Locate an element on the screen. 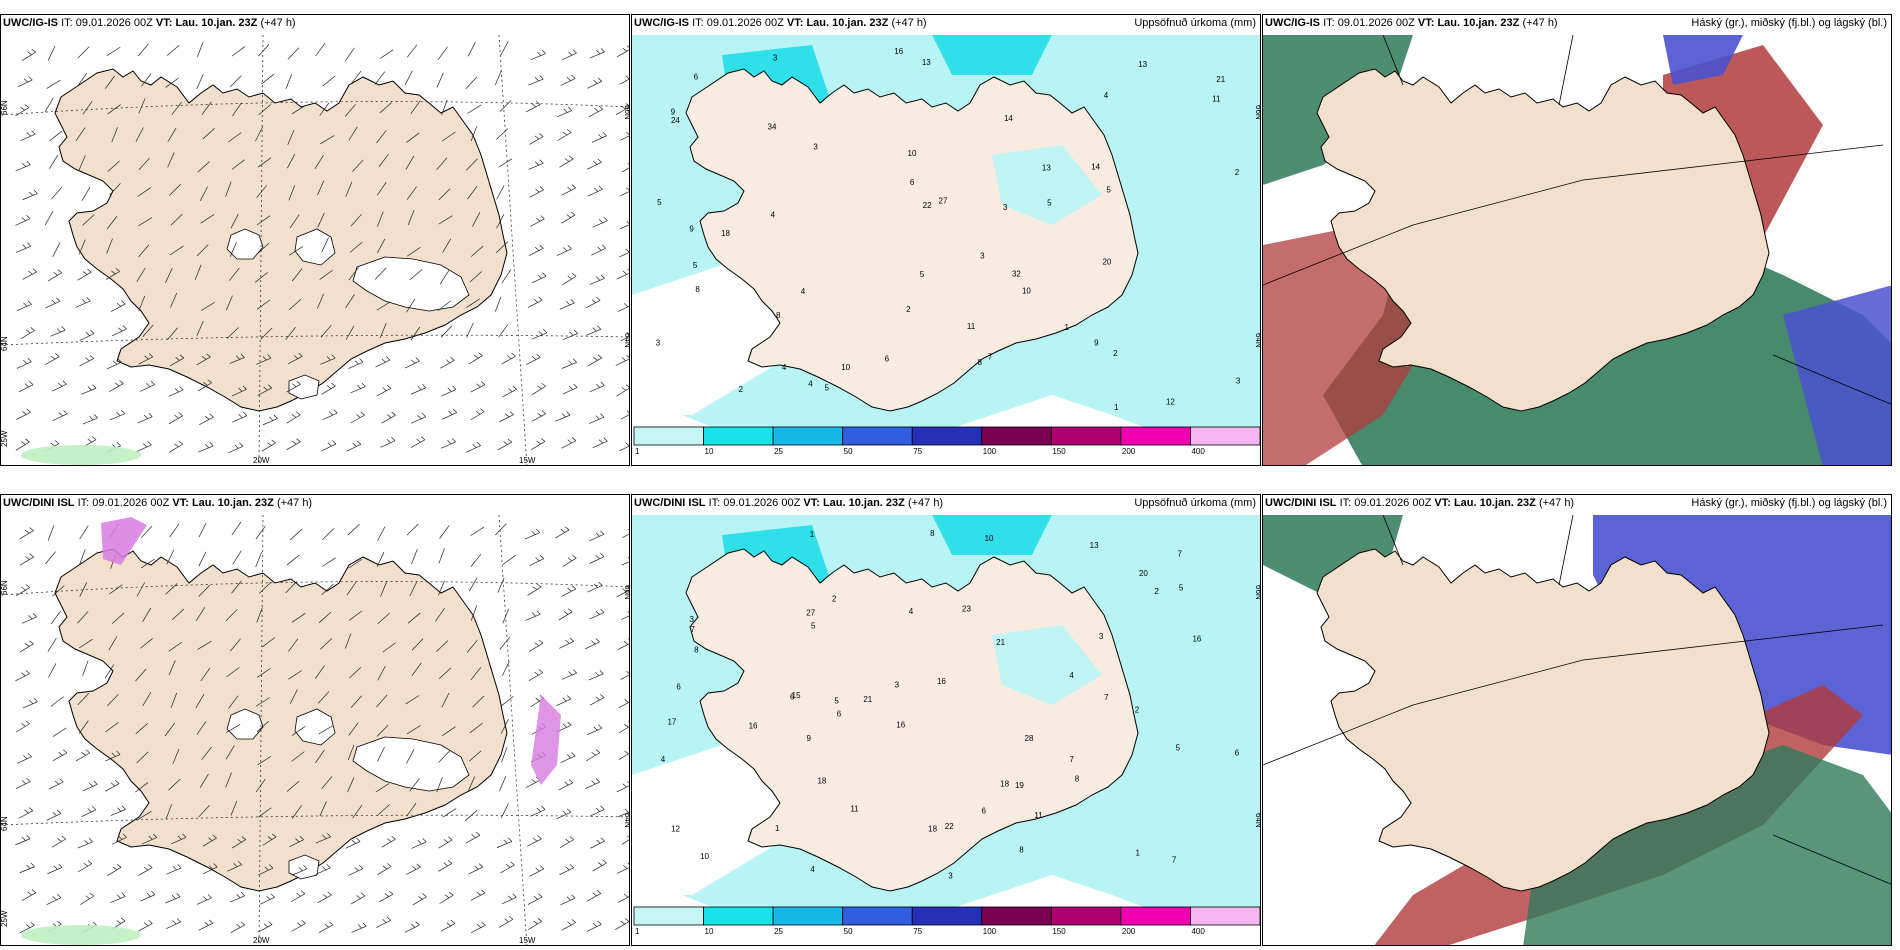 The height and width of the screenshot is (950, 1900). precip-value: 6 is located at coordinates (839, 713).